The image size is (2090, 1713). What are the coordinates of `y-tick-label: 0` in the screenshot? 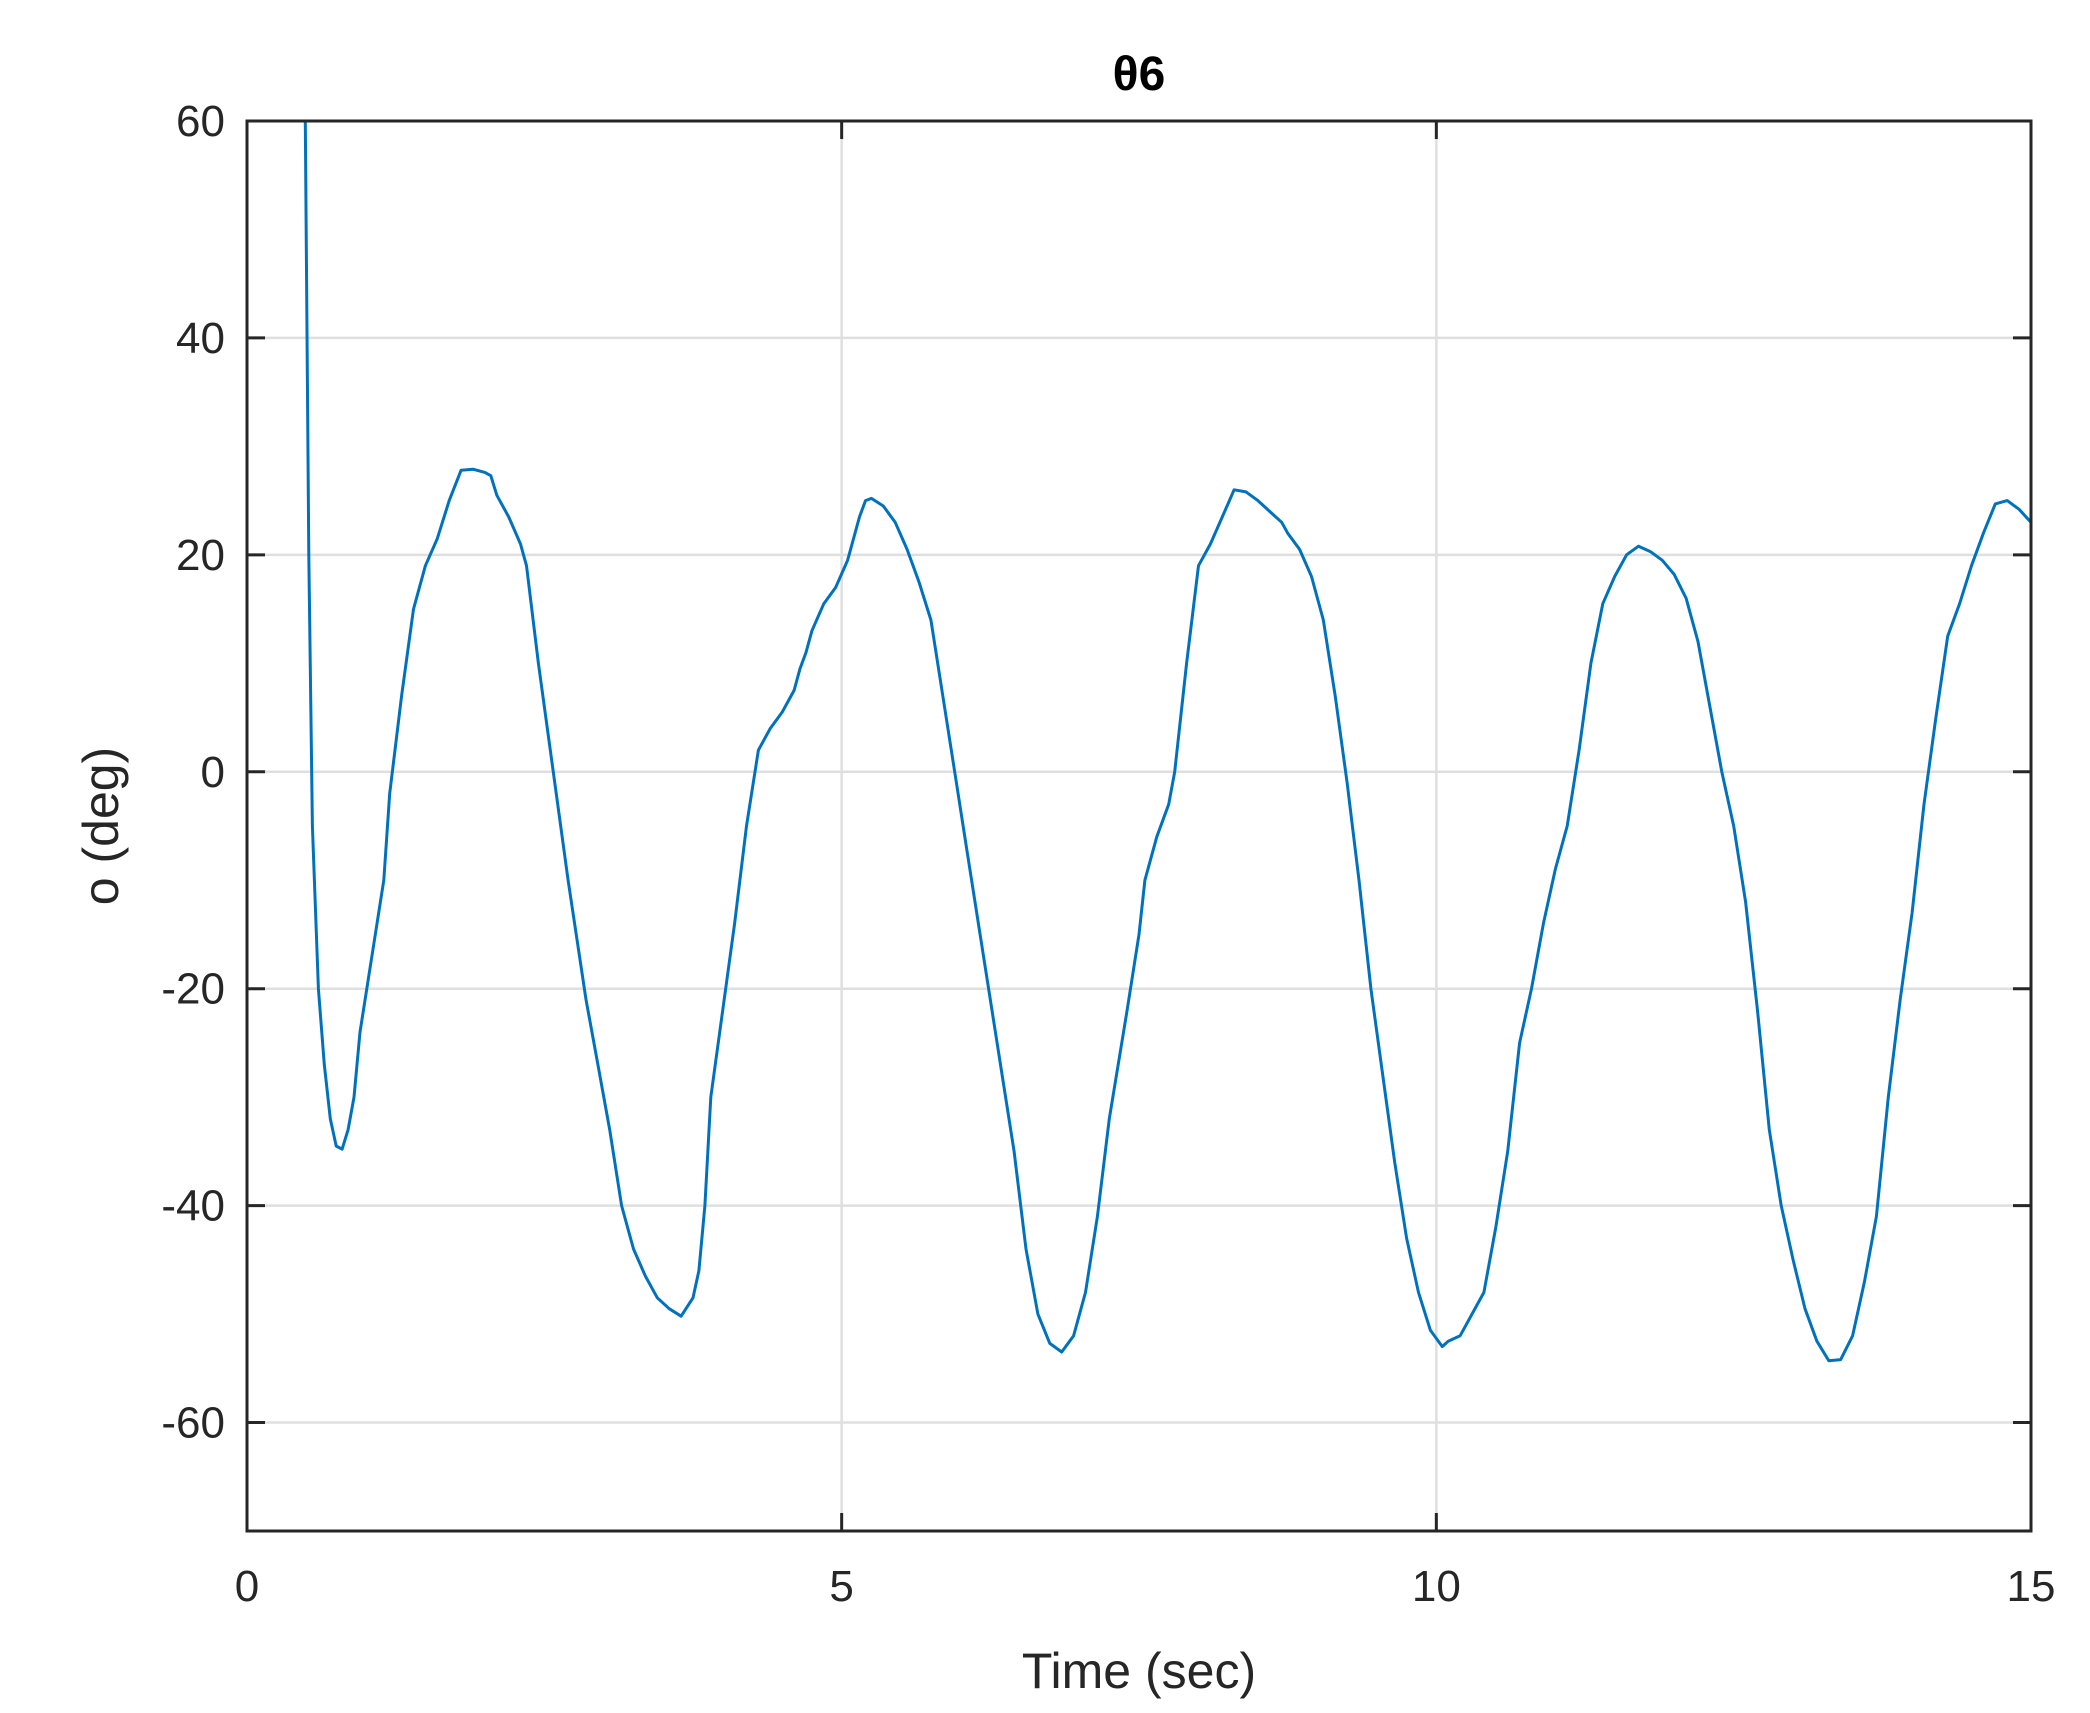 It's located at (213, 772).